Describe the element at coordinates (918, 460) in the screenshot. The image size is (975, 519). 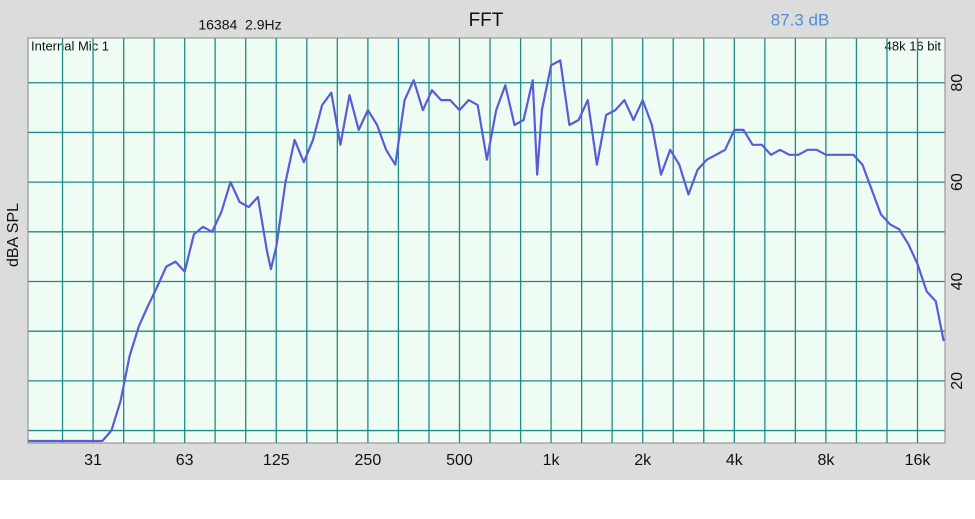
I see `x-tick-label: 16k` at that location.